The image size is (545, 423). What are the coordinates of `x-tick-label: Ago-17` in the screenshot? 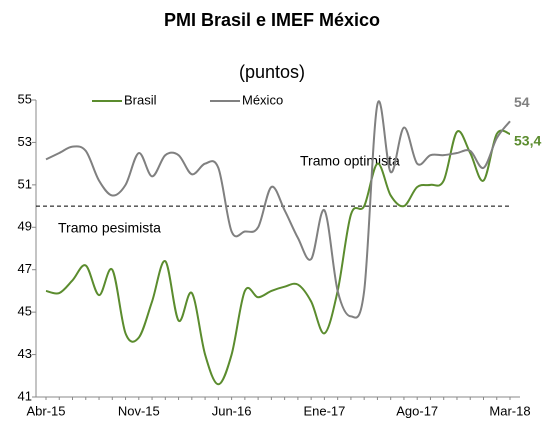 It's located at (417, 410).